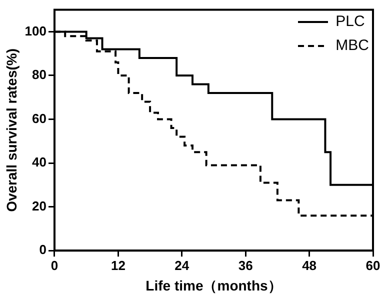 The height and width of the screenshot is (299, 383). Describe the element at coordinates (352, 46) in the screenshot. I see `legend-label: MBC` at that location.